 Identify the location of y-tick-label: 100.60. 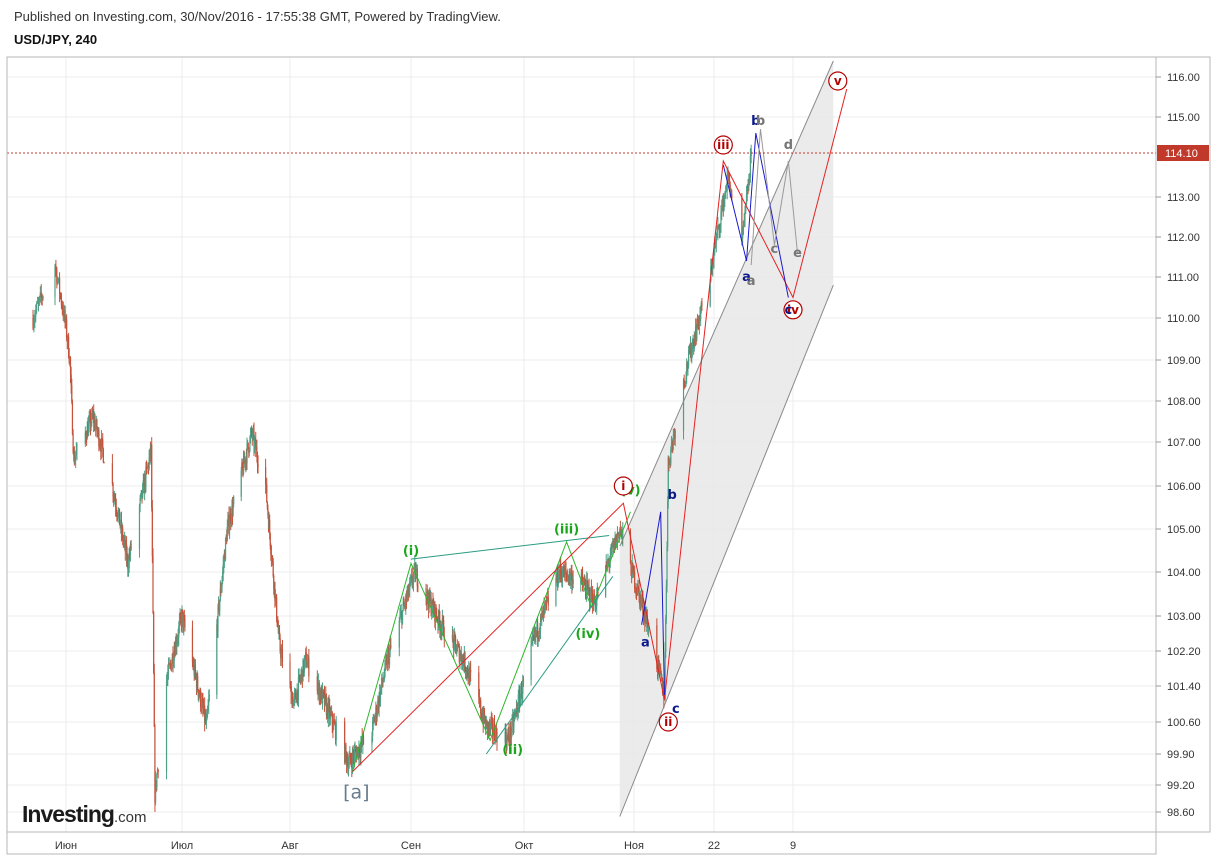
(1184, 723).